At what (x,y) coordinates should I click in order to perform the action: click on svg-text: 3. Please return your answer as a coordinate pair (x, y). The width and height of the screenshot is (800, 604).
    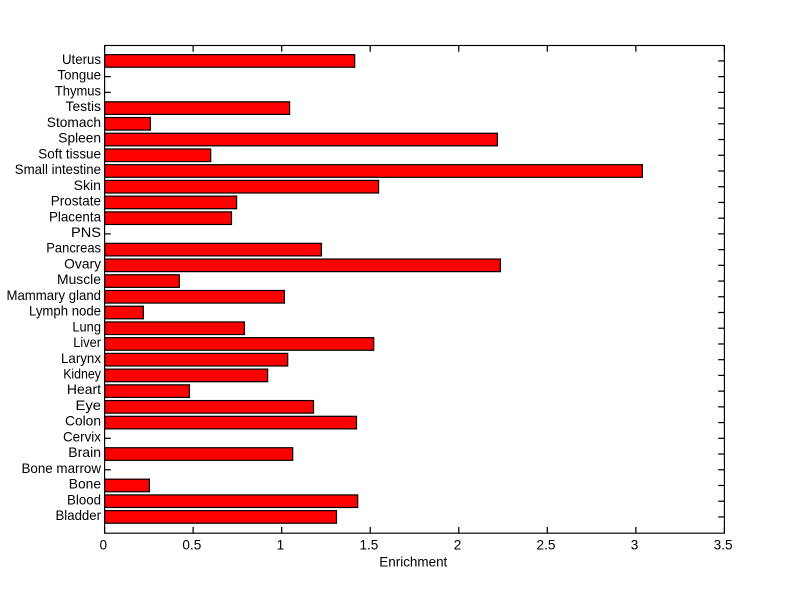
    Looking at the image, I should click on (635, 545).